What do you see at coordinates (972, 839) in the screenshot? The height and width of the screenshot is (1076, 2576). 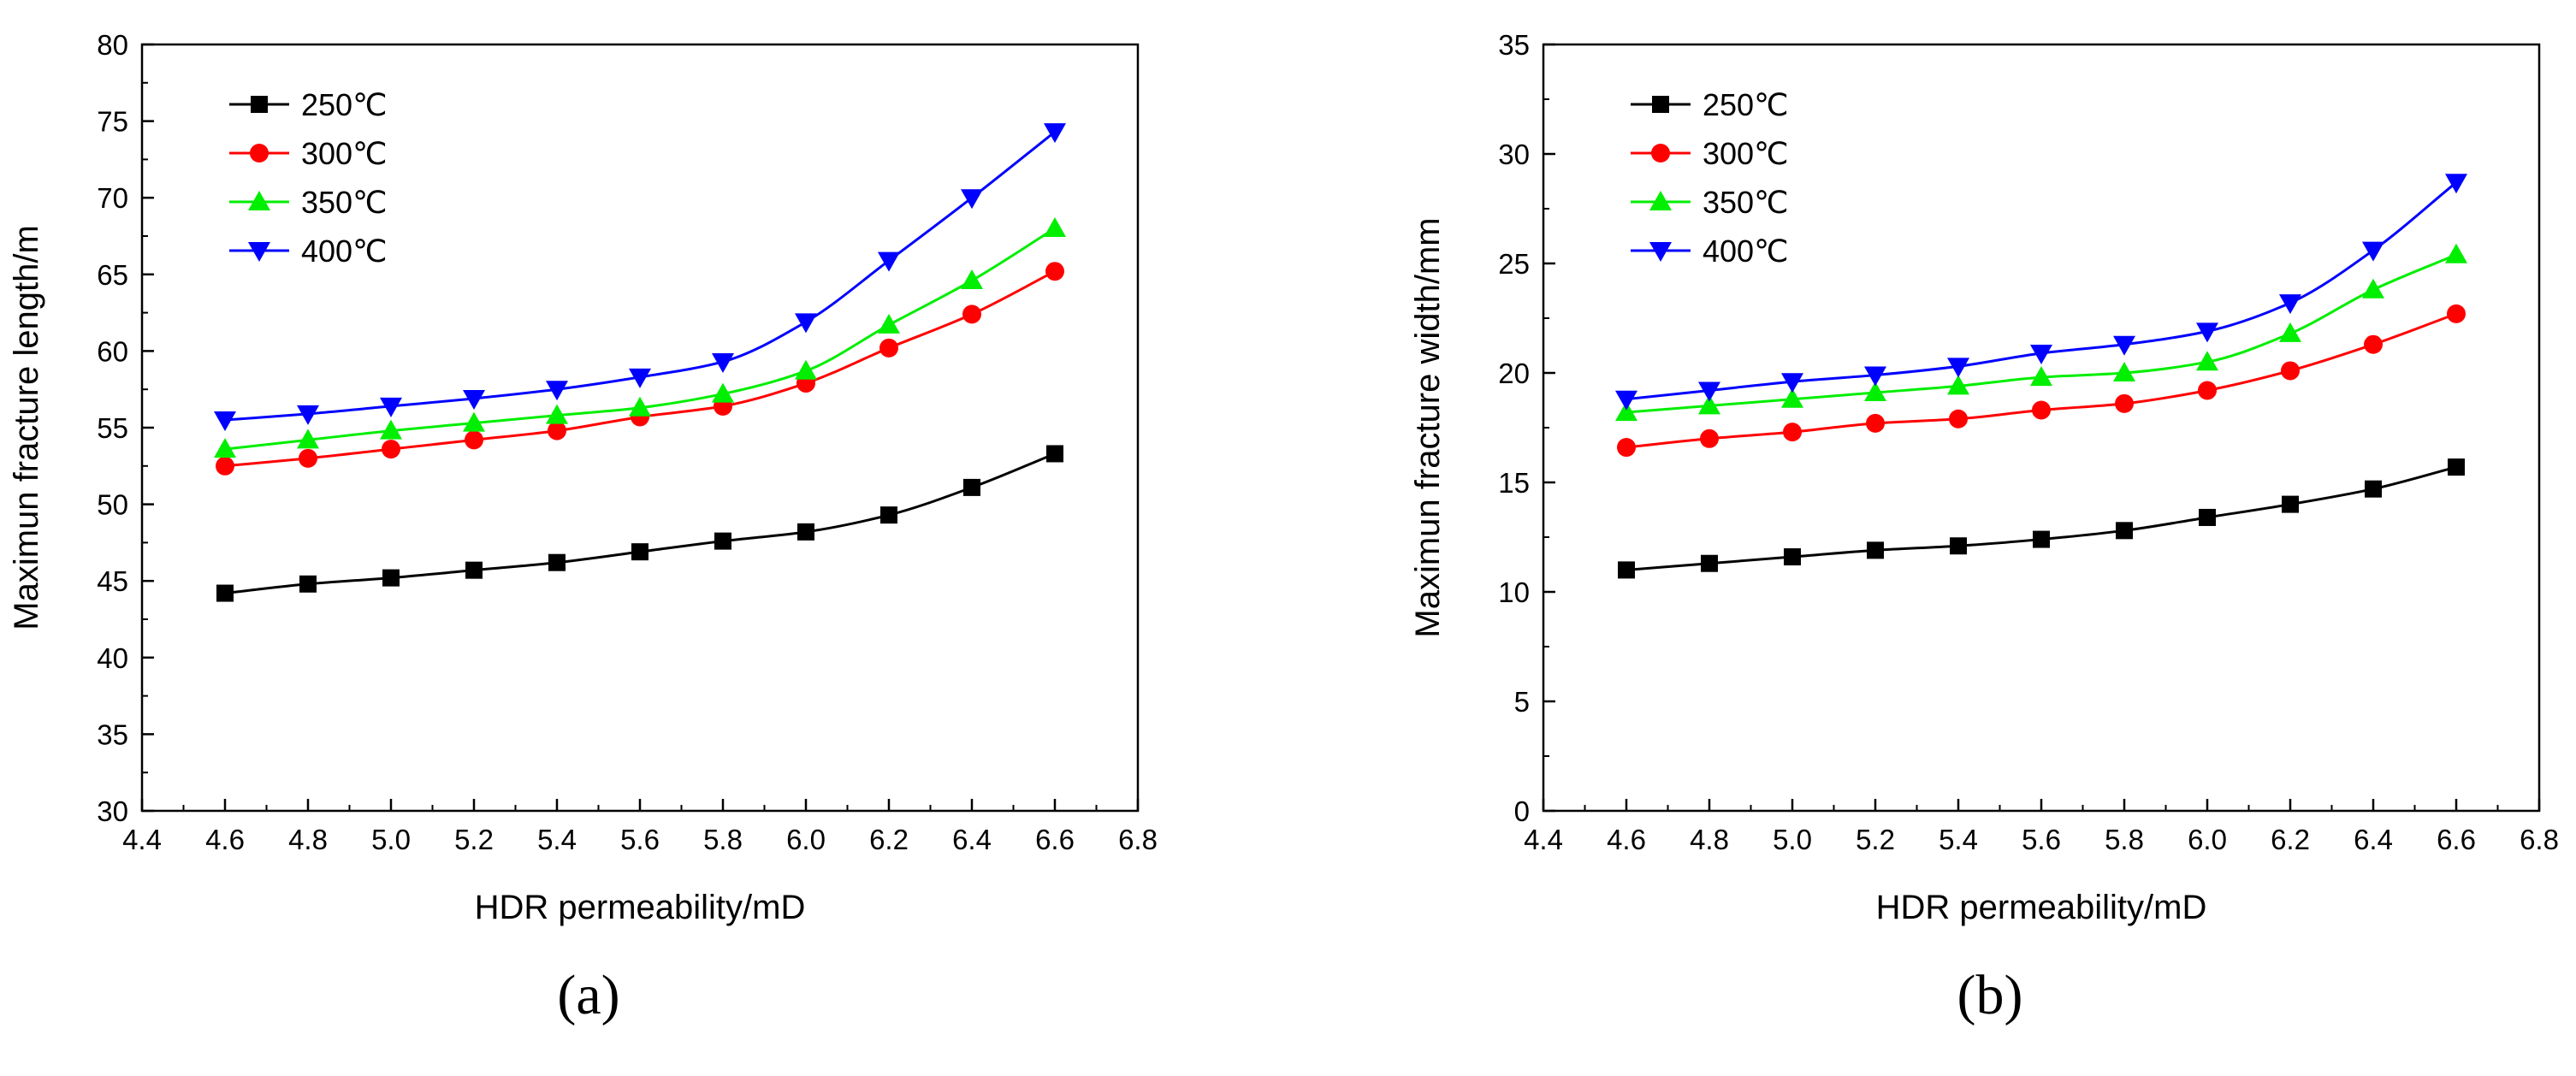 I see `x-tick-label: 6.4` at bounding box center [972, 839].